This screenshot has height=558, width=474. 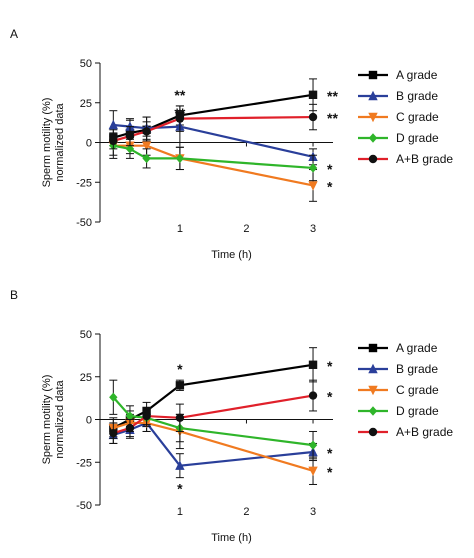 What do you see at coordinates (84, 183) in the screenshot?
I see `y-tick-label: -25` at bounding box center [84, 183].